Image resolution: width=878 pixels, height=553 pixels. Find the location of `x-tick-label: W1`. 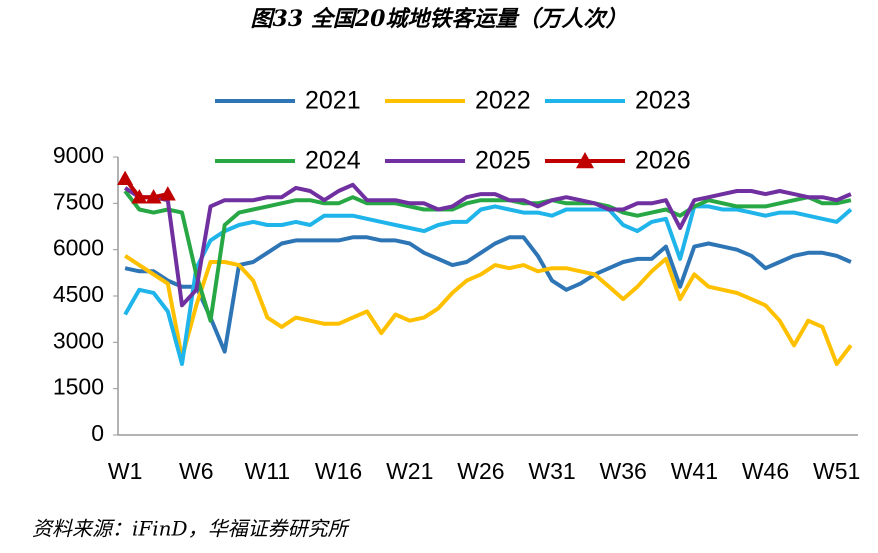

x-tick-label: W1 is located at coordinates (125, 471).